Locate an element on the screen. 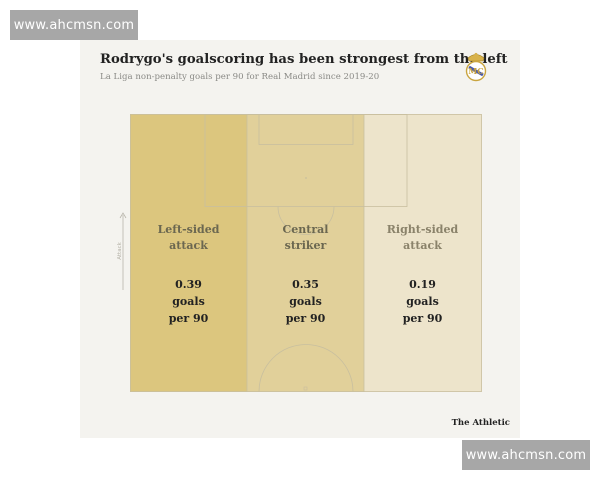 The image size is (600, 480). watermark-bottom: www.ahcmsn.com is located at coordinates (526, 455).